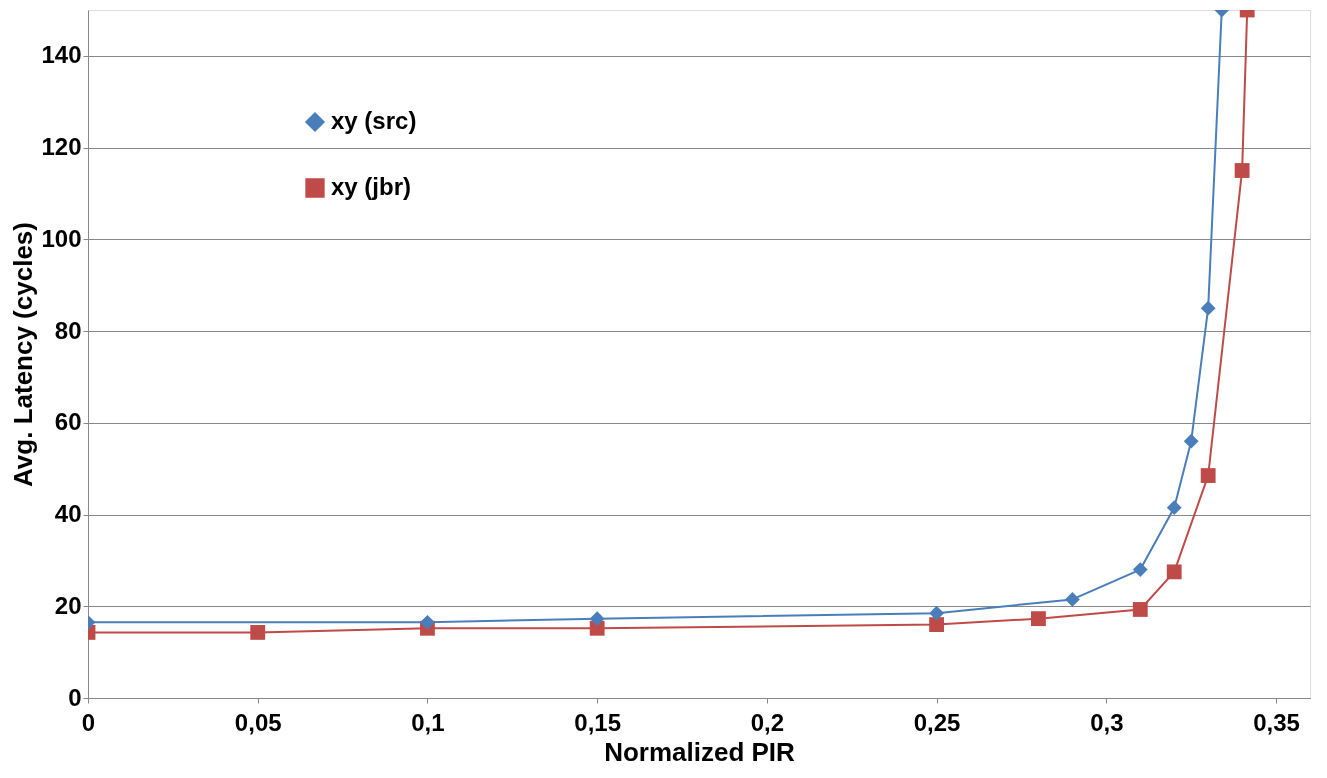 This screenshot has width=1327, height=778. Describe the element at coordinates (68, 514) in the screenshot. I see `y-tick-label: 40` at that location.